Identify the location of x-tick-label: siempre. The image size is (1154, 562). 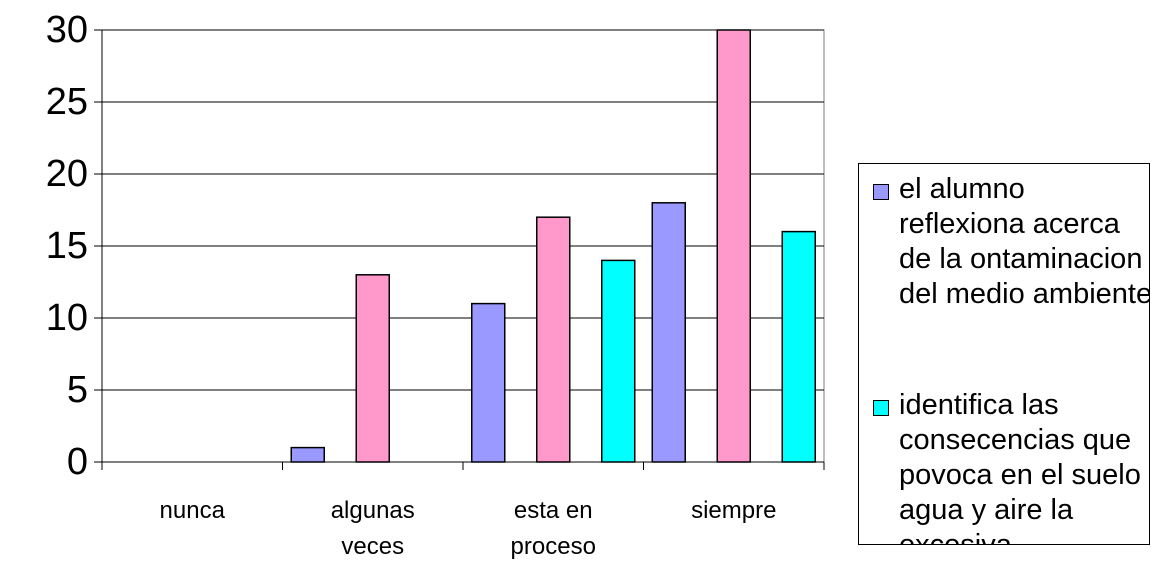
(733, 510).